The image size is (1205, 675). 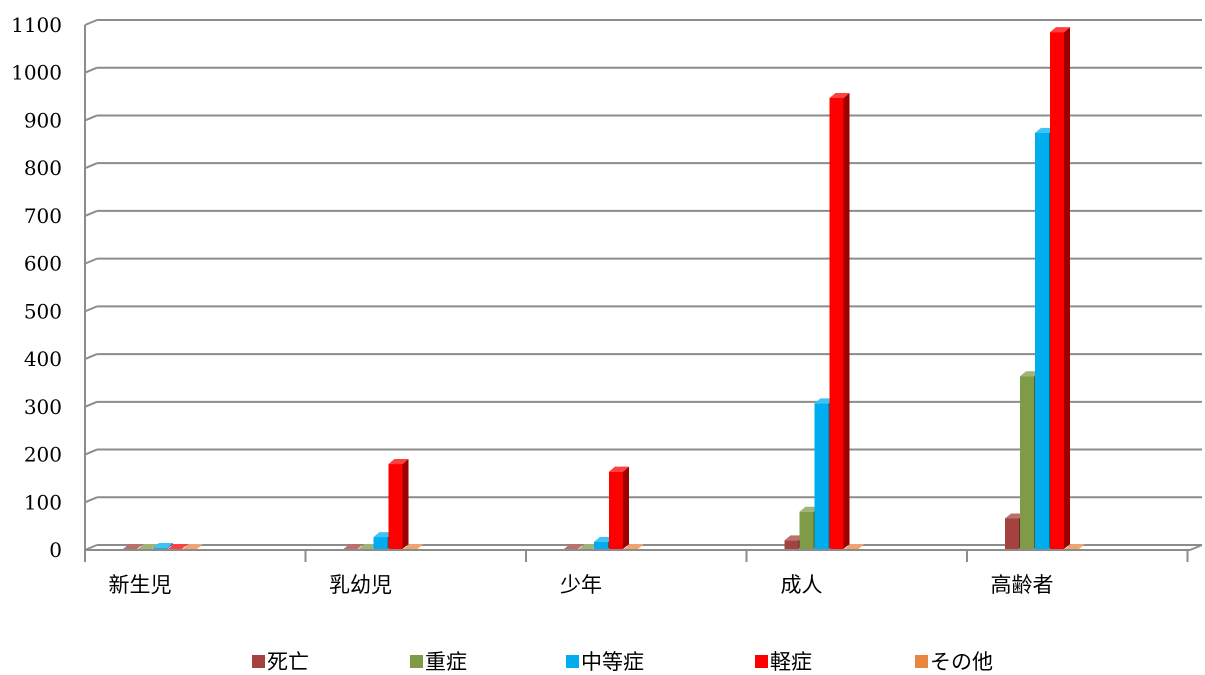 I want to click on y-tick-label: 400, so click(x=43, y=359).